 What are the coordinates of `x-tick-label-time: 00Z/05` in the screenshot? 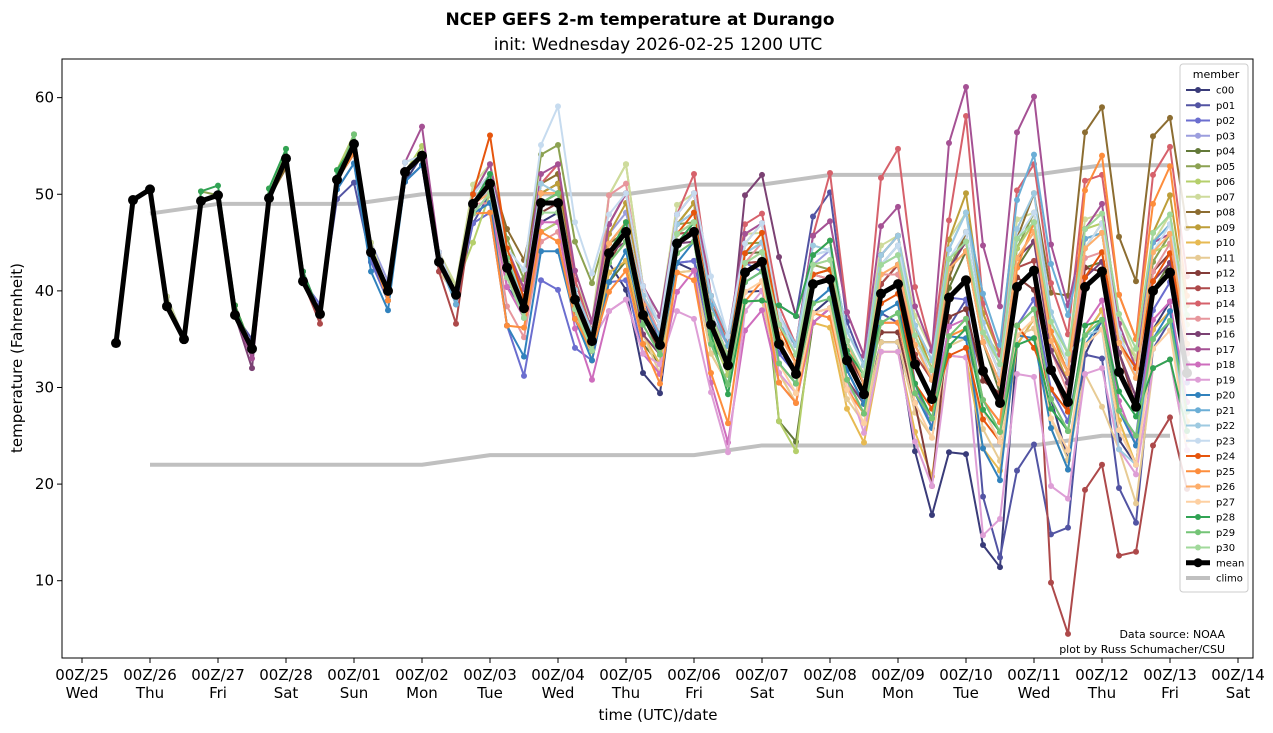 It's located at (626, 675).